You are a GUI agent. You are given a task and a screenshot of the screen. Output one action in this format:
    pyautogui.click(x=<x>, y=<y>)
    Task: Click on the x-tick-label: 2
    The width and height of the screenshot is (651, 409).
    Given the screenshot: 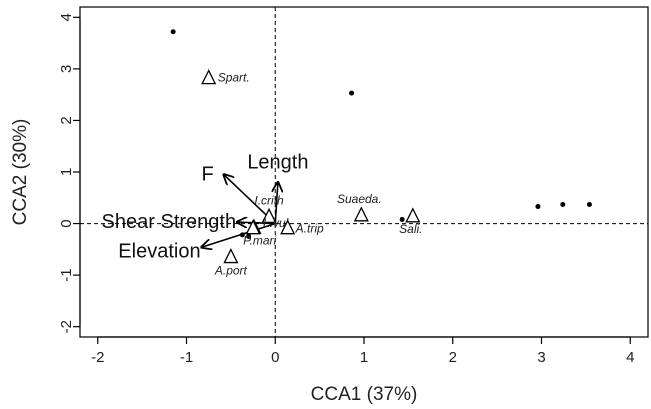 What is the action you would take?
    pyautogui.click(x=453, y=357)
    